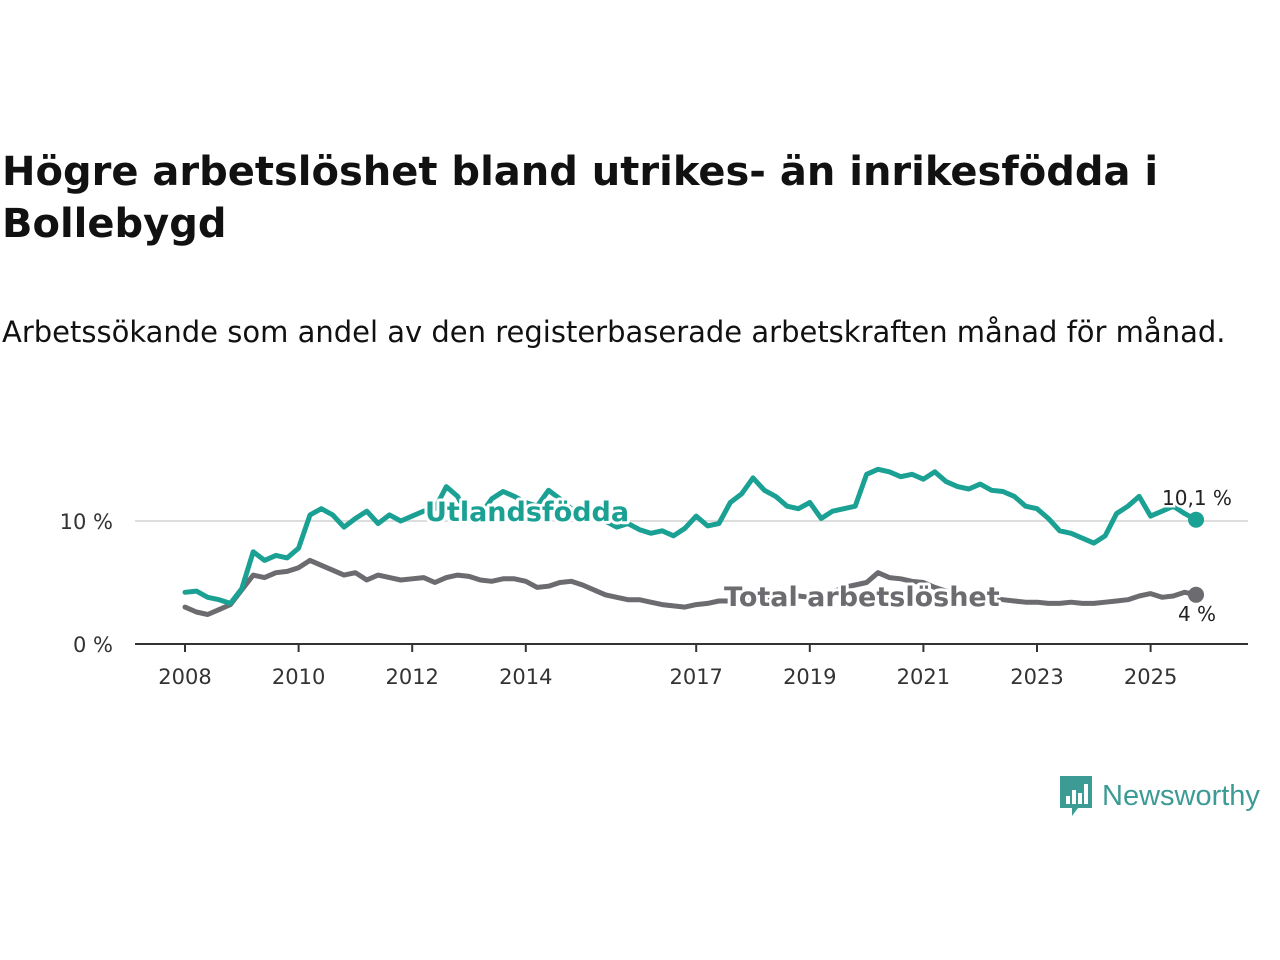 This screenshot has height=960, width=1280. Describe the element at coordinates (86, 583) in the screenshot. I see `y-axis-labels: 0 % 10 %` at that location.